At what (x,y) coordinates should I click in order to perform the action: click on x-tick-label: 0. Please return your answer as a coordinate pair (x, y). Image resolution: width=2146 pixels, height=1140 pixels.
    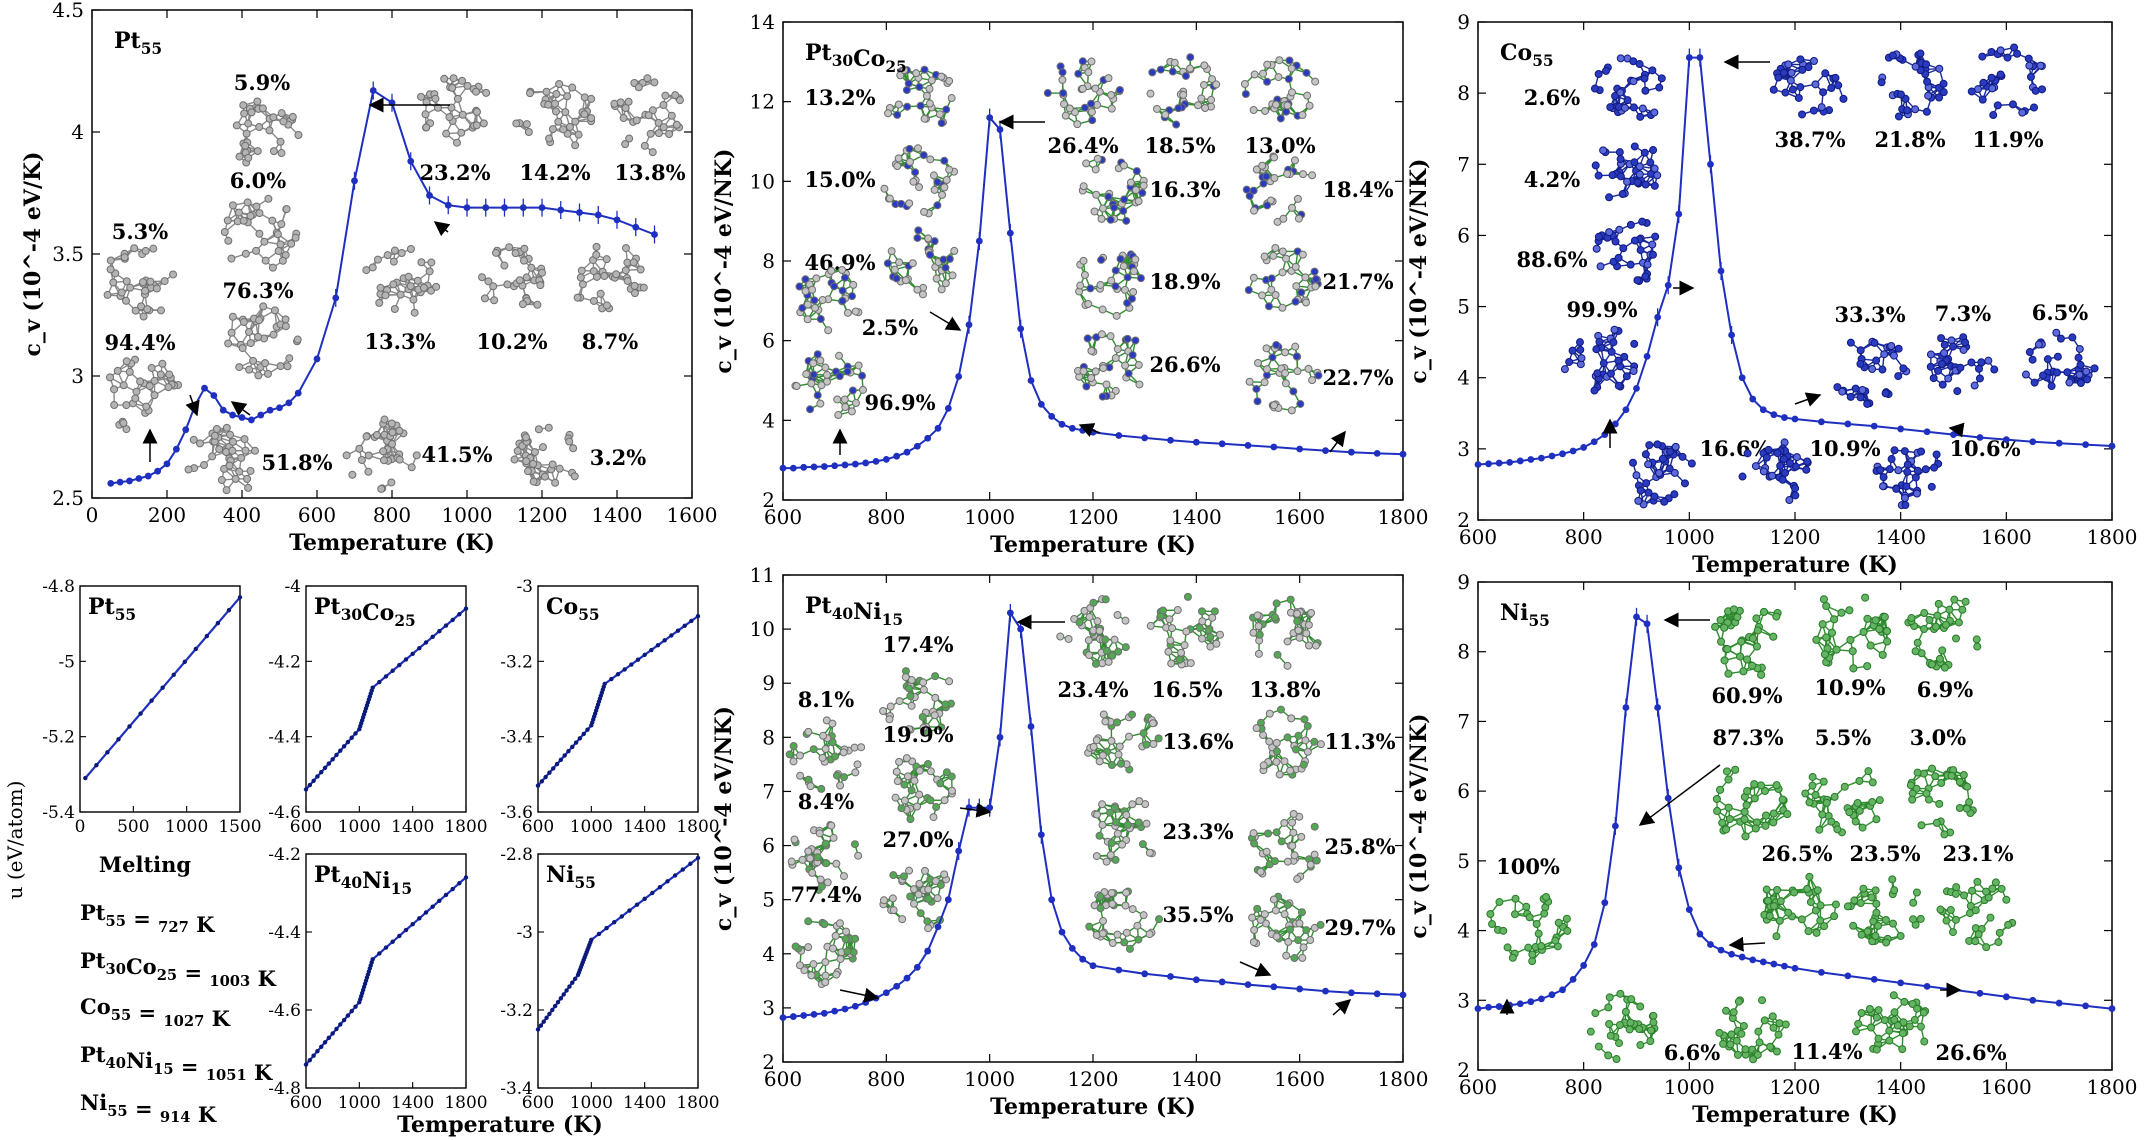
    Looking at the image, I should click on (80, 827).